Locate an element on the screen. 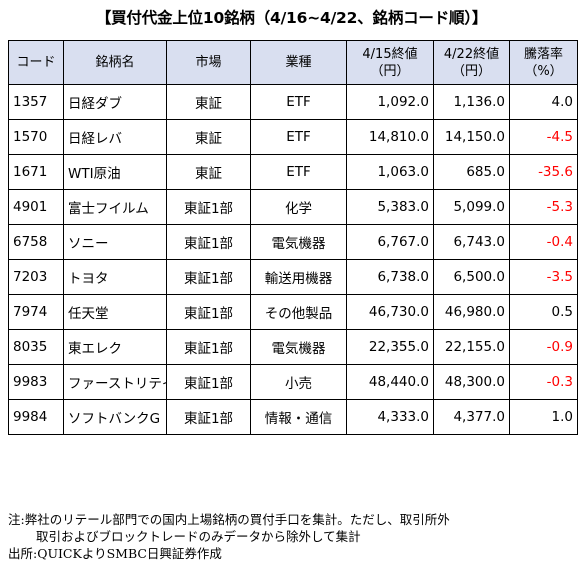  cell-industry: 化学 is located at coordinates (298, 207).